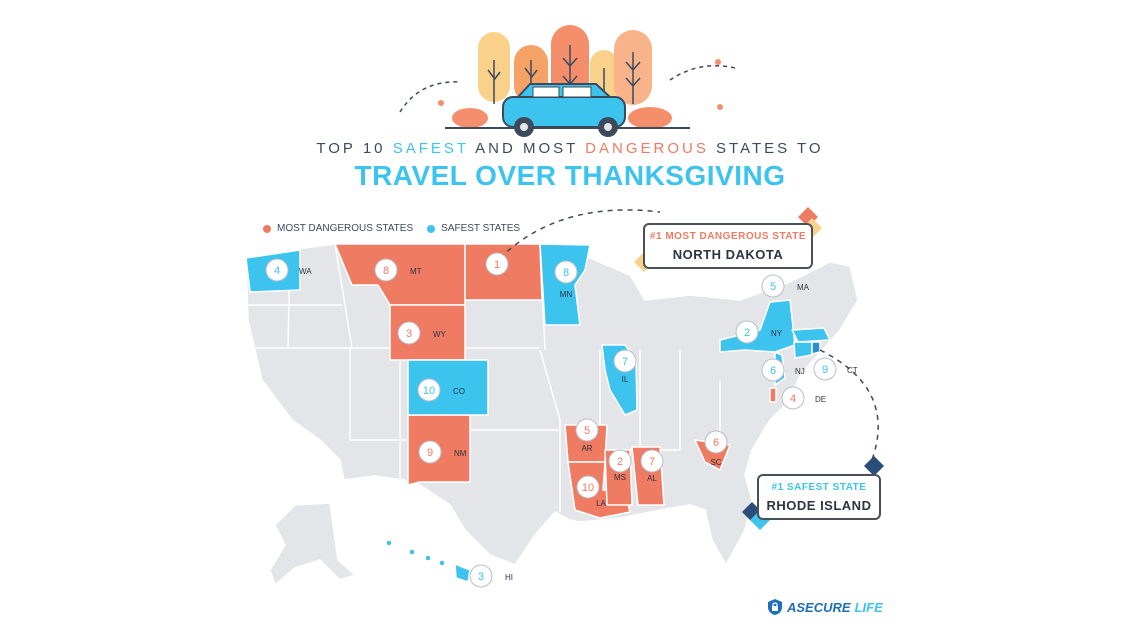  I want to click on state-hi, so click(428, 561).